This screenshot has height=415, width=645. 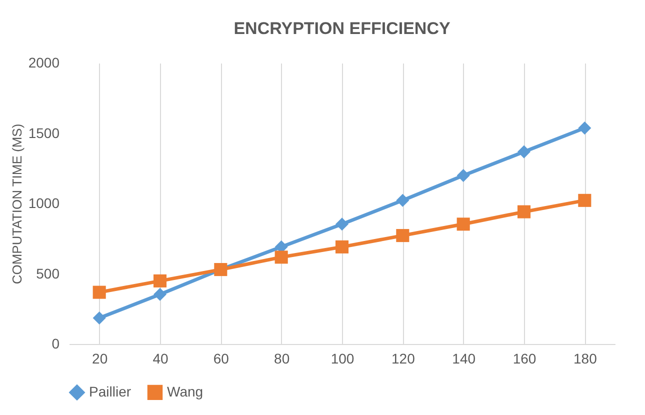 What do you see at coordinates (282, 358) in the screenshot?
I see `x-tick-label: 80` at bounding box center [282, 358].